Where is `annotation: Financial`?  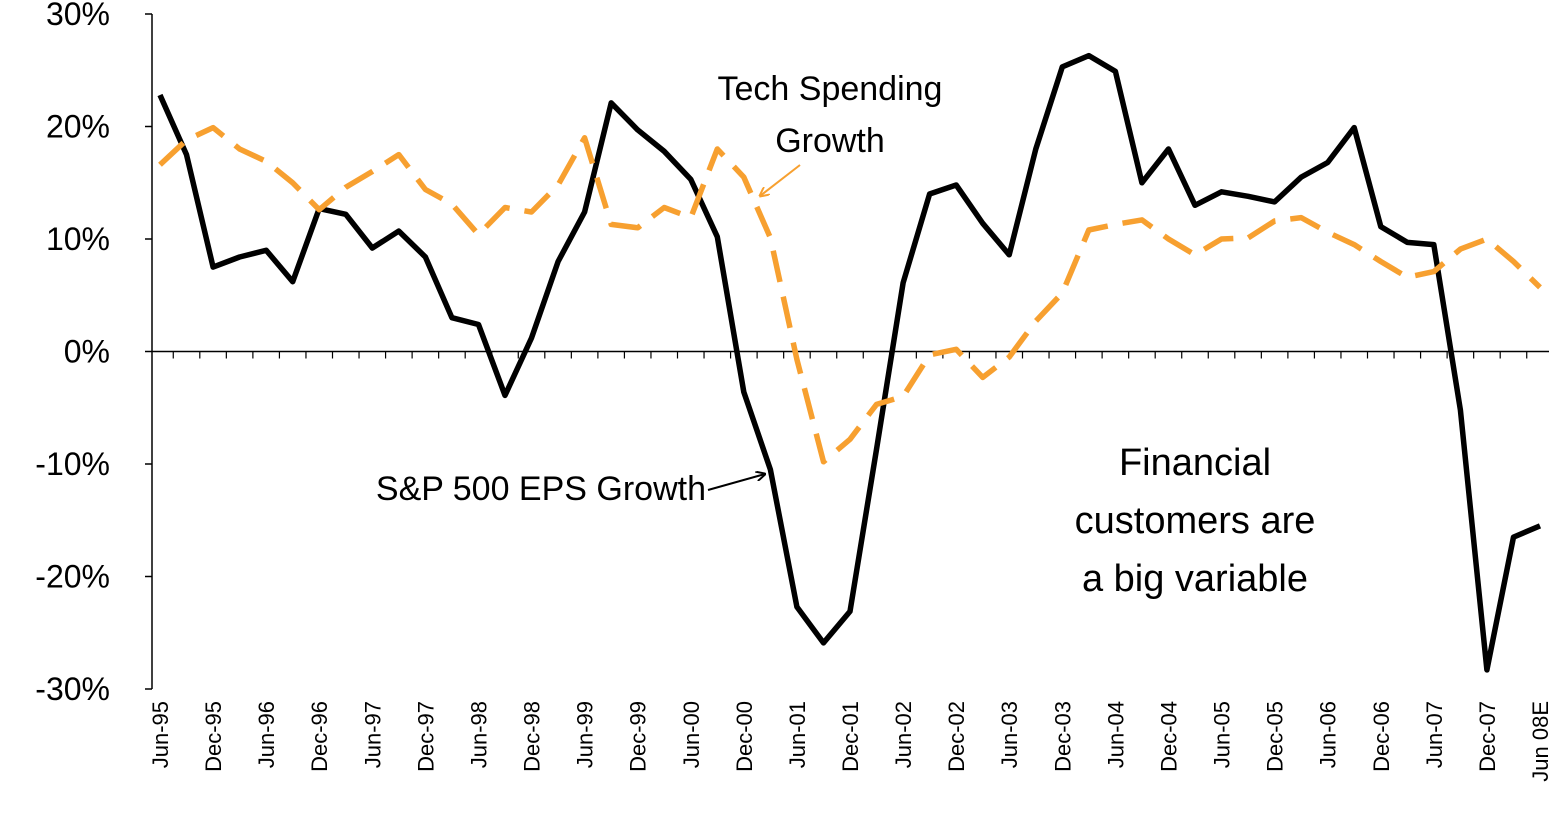 annotation: Financial is located at coordinates (1195, 463).